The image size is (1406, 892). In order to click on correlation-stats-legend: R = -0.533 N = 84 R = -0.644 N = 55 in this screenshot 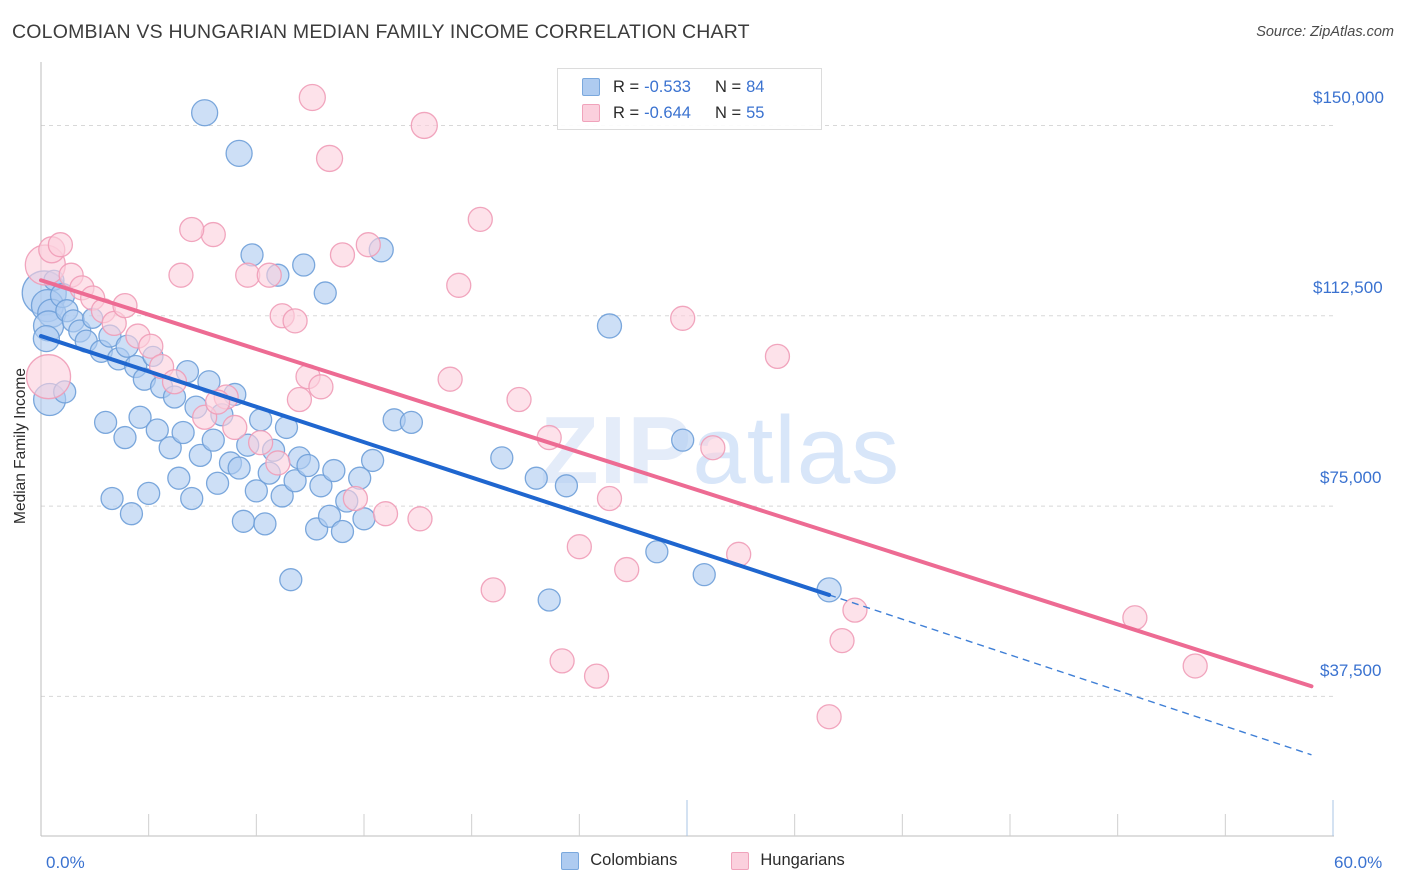, I will do `click(689, 99)`.